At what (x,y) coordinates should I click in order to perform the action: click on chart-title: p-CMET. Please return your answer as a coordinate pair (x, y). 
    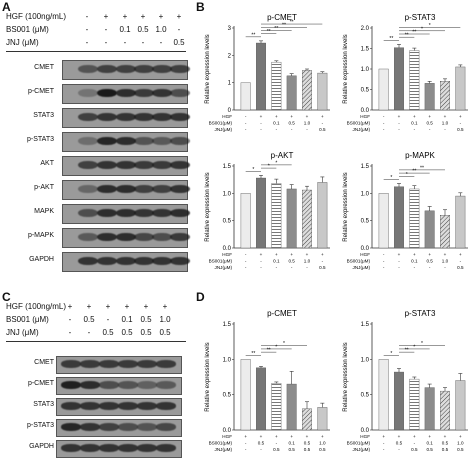
    Looking at the image, I should click on (282, 313).